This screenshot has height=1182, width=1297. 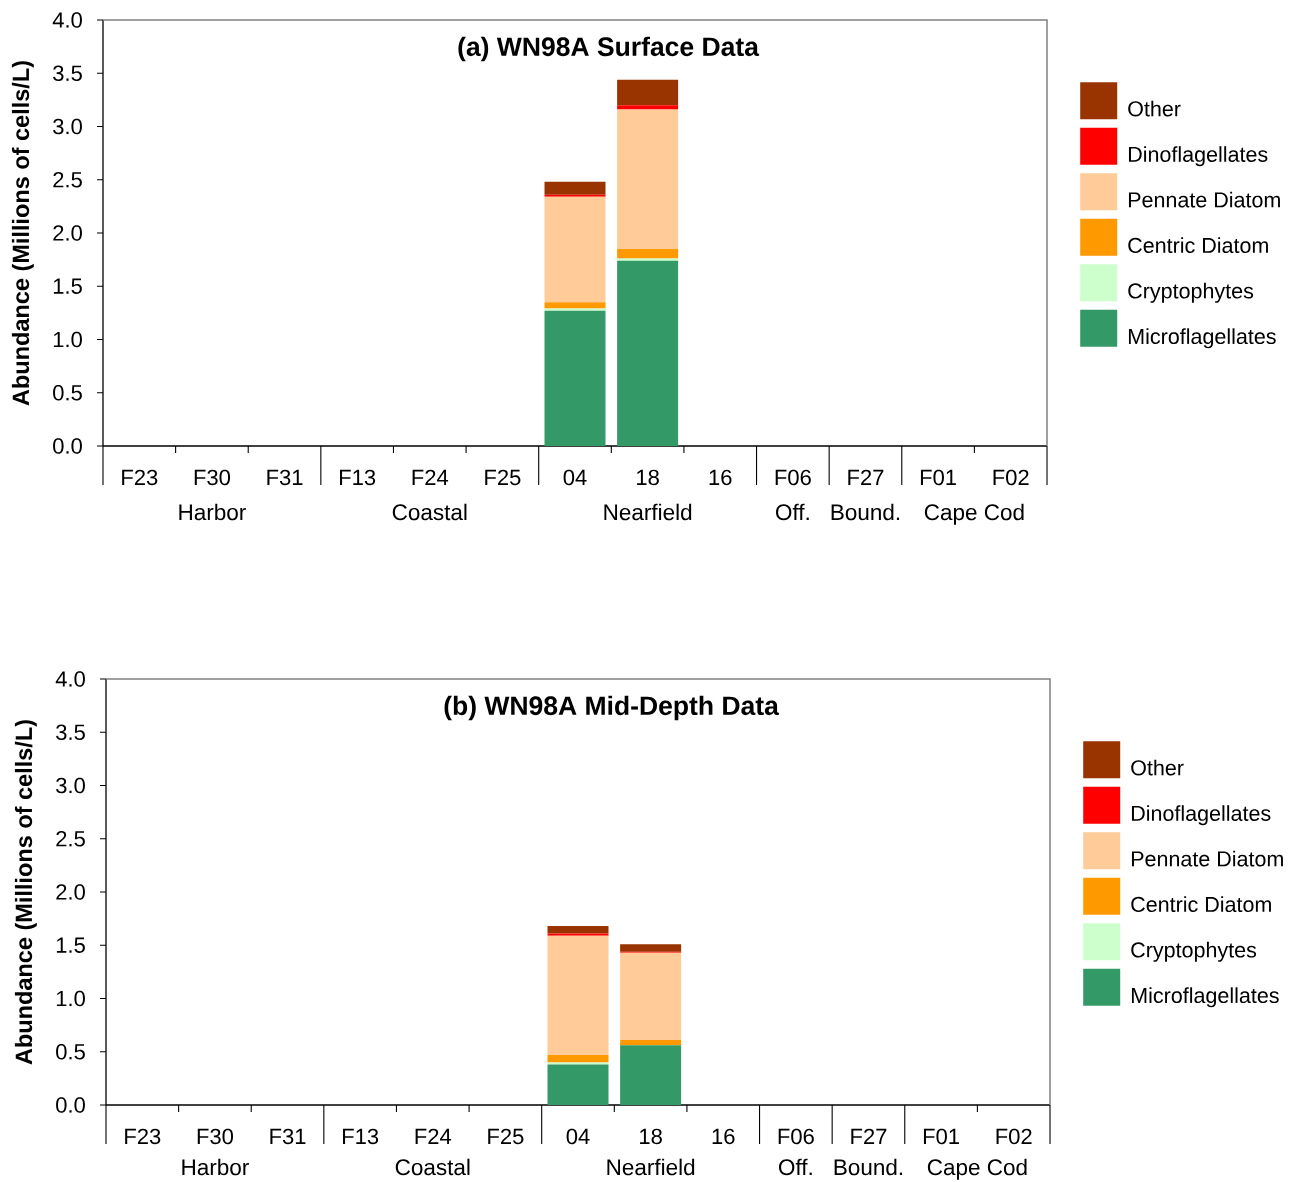 I want to click on text: (a) WN98A Surface Data, so click(x=609, y=49).